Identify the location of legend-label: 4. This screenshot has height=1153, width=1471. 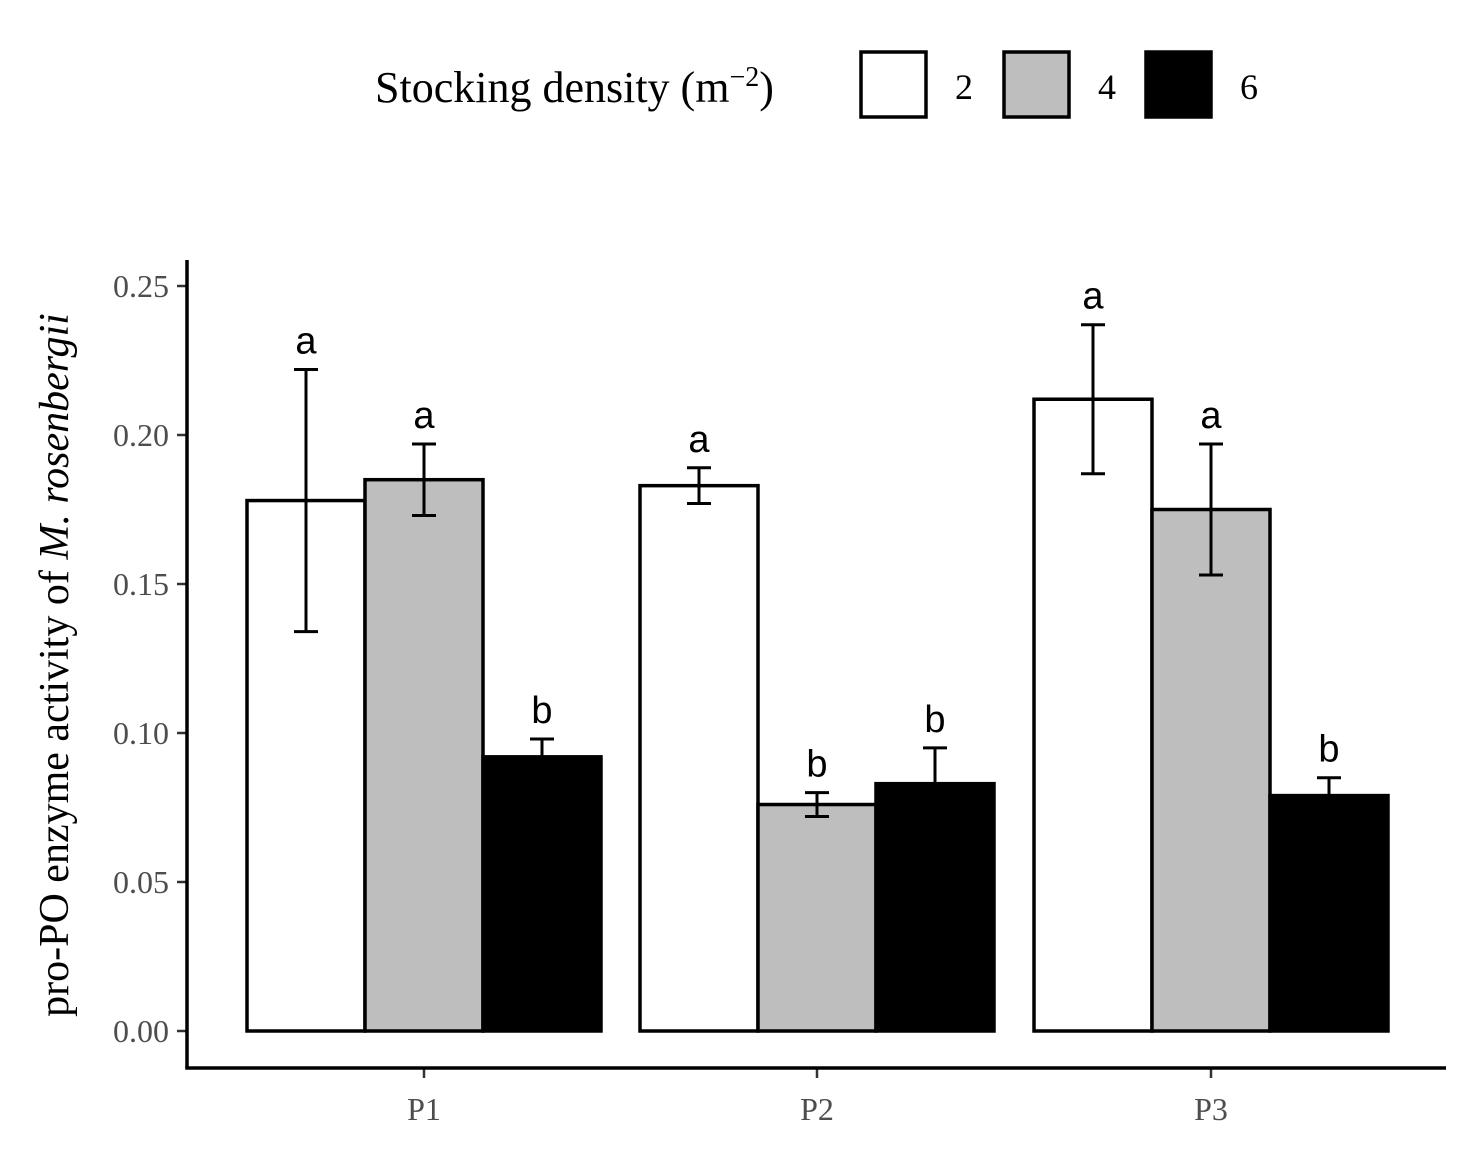
(1107, 87).